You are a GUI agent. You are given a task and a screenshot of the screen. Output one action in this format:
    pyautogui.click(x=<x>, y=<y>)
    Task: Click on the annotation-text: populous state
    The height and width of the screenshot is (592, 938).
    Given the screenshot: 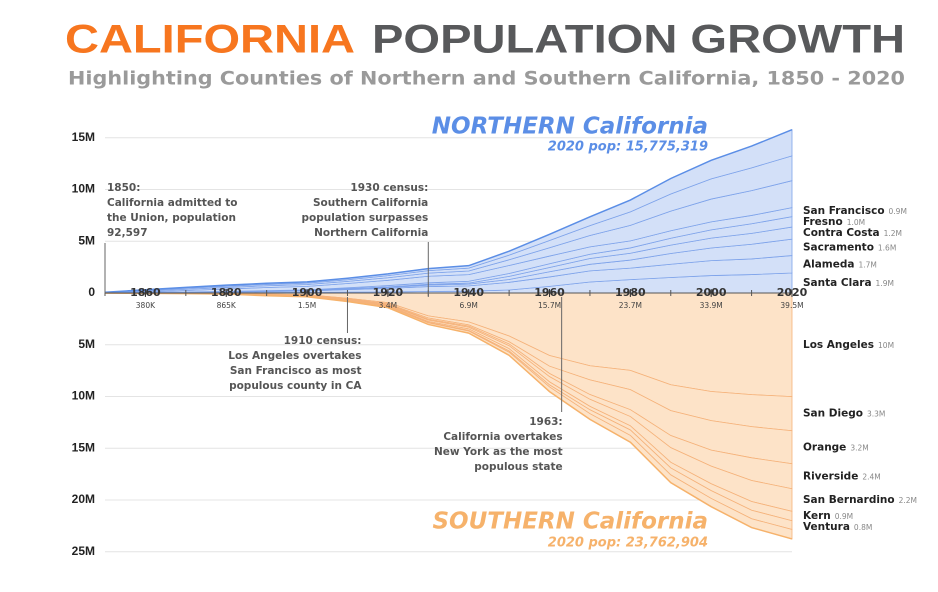 What is the action you would take?
    pyautogui.click(x=518, y=467)
    